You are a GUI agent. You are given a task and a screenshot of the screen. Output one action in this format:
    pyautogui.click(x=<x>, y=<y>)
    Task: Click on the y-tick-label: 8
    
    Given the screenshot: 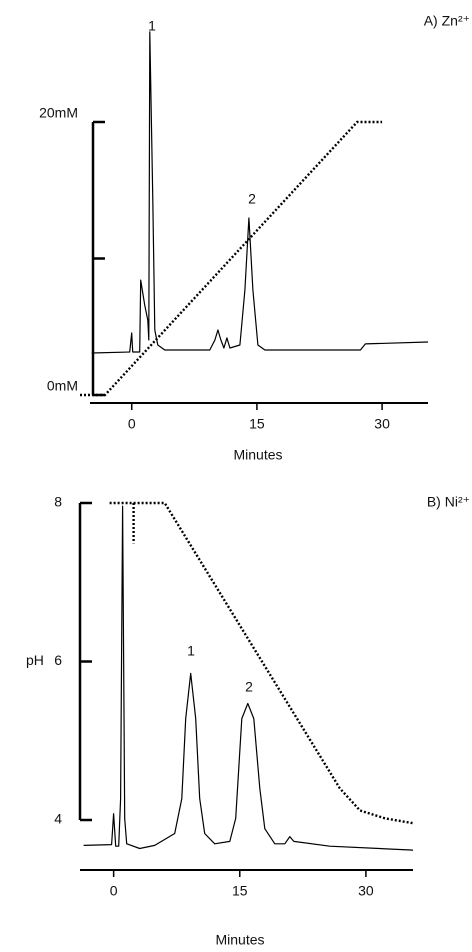 What is the action you would take?
    pyautogui.click(x=58, y=502)
    